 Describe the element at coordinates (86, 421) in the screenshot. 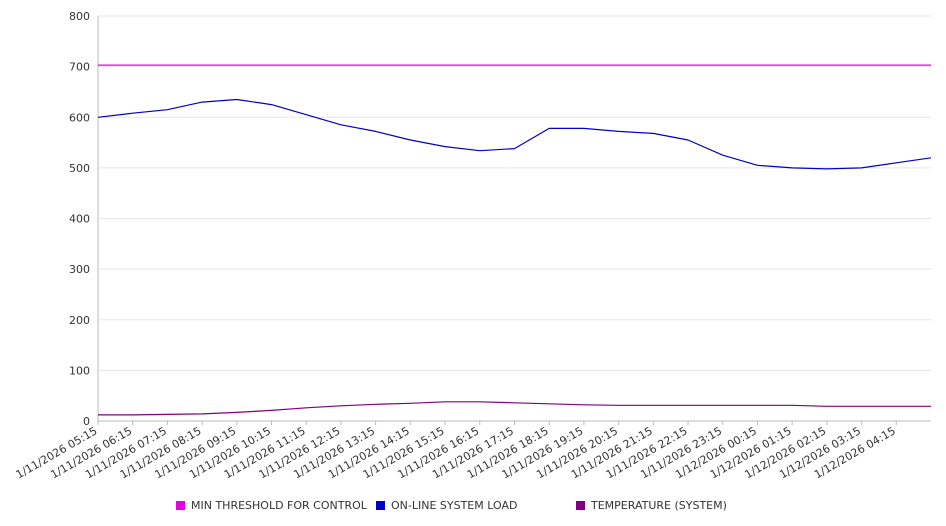

I see `y-tick-label: 0` at that location.